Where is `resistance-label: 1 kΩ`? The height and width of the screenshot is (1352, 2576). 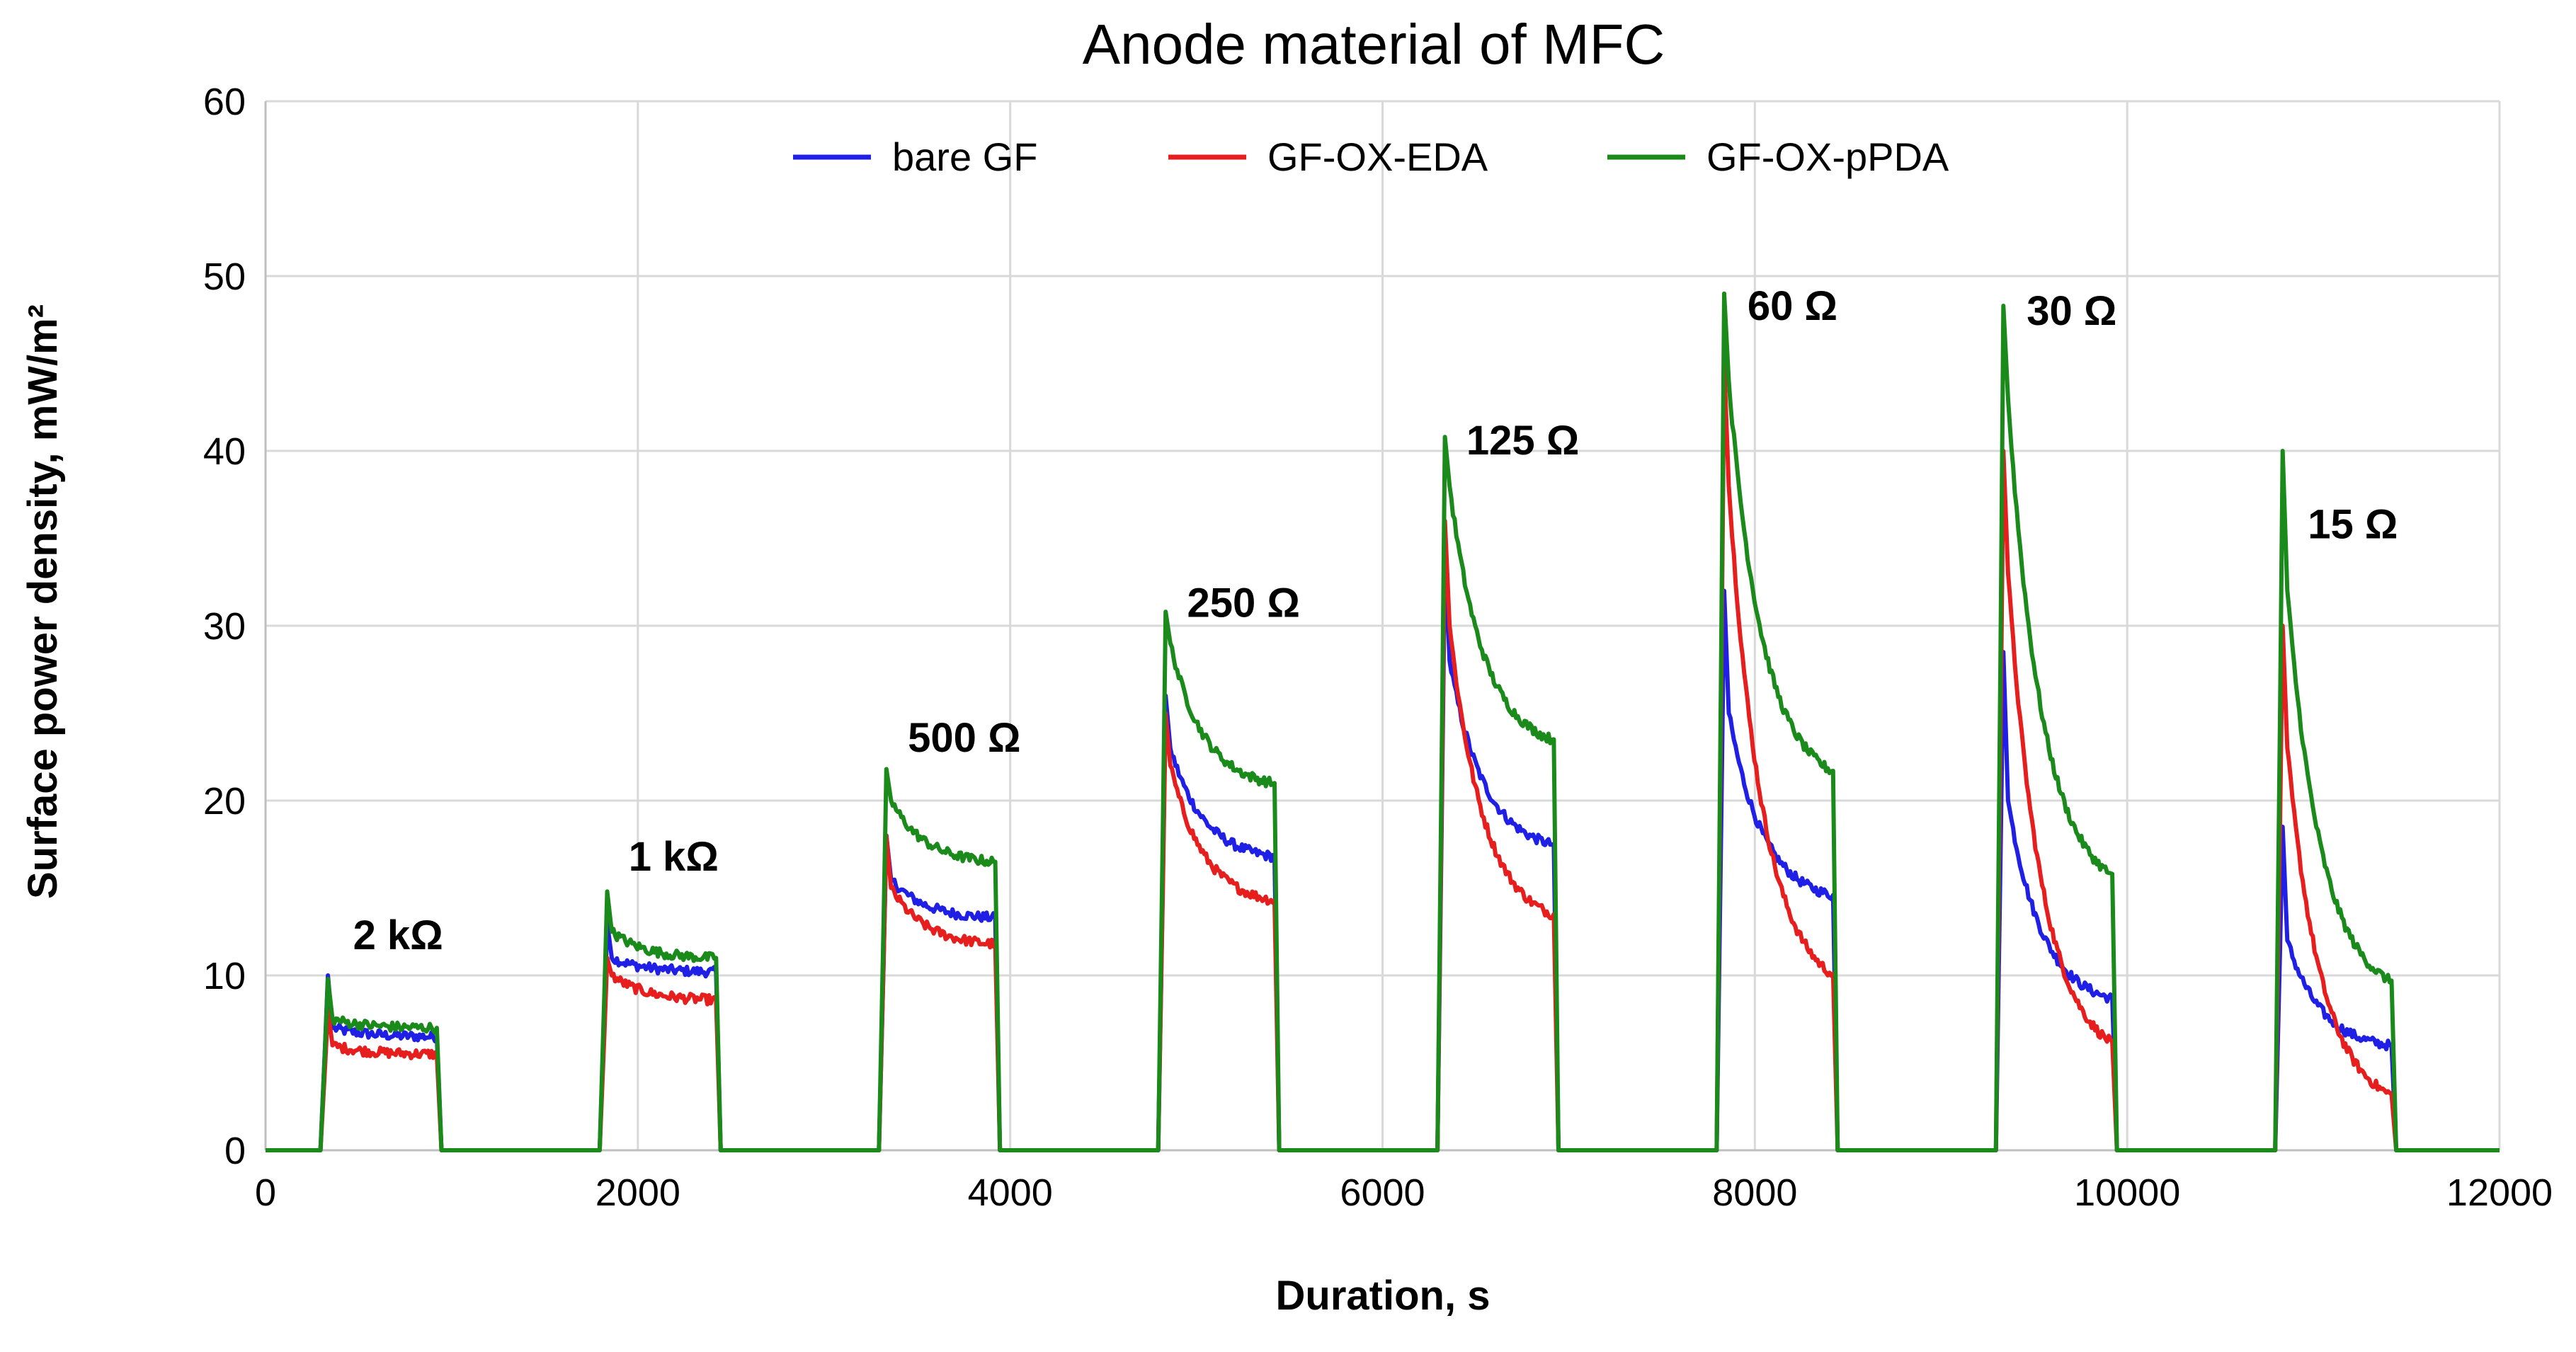 resistance-label: 1 kΩ is located at coordinates (674, 857).